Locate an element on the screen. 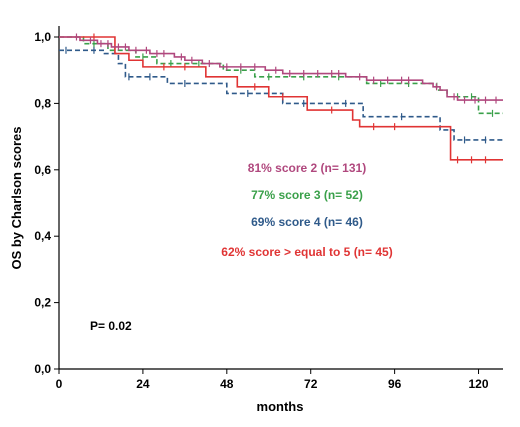 Image resolution: width=520 pixels, height=427 pixels. legend-entry-score-3: 77% score 3 (n= 52) is located at coordinates (307, 195).